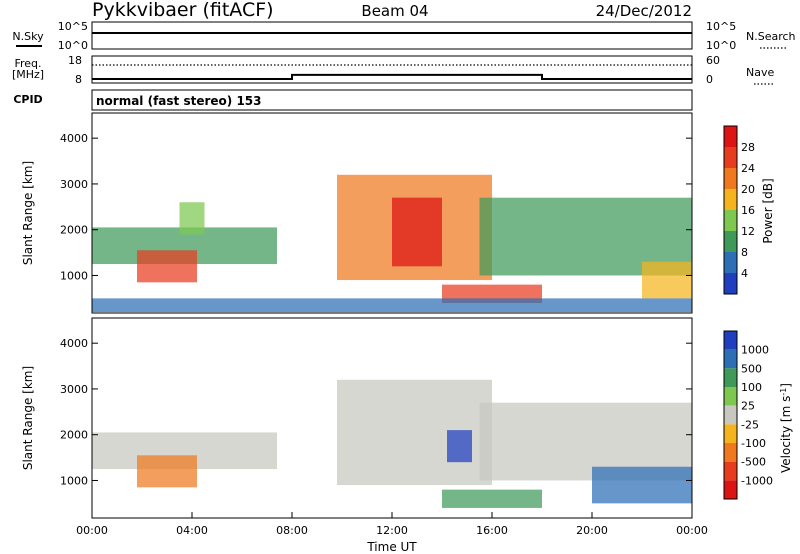  Describe the element at coordinates (73, 26) in the screenshot. I see `nsky-tick-high: 10^5` at that location.